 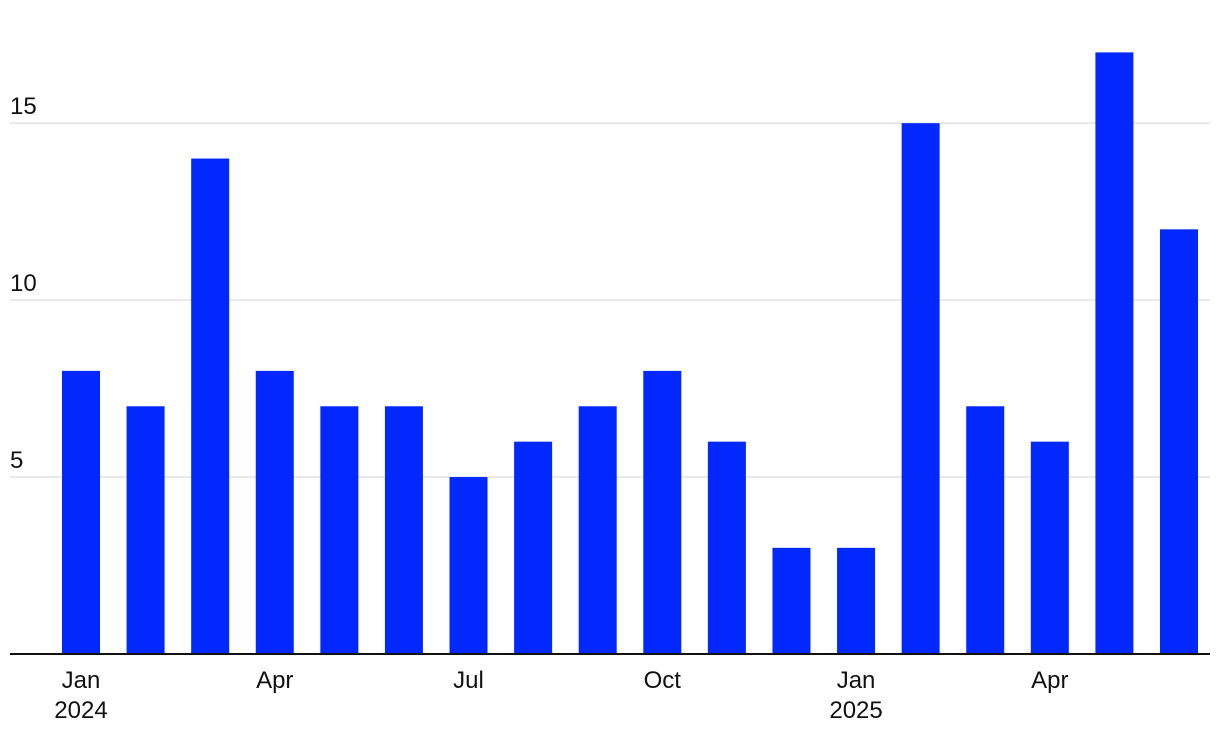 I want to click on y-tick-label: 5, so click(x=16, y=460).